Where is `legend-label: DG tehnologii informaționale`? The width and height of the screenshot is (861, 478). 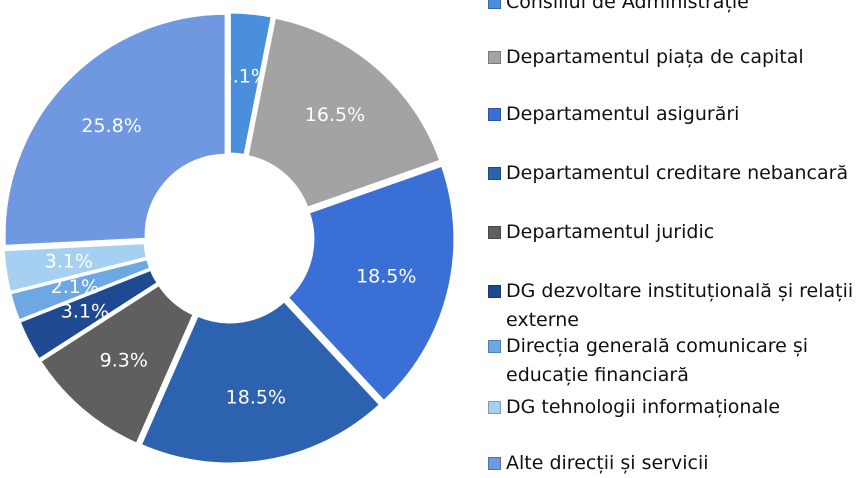
legend-label: DG tehnologii informaționale is located at coordinates (643, 407).